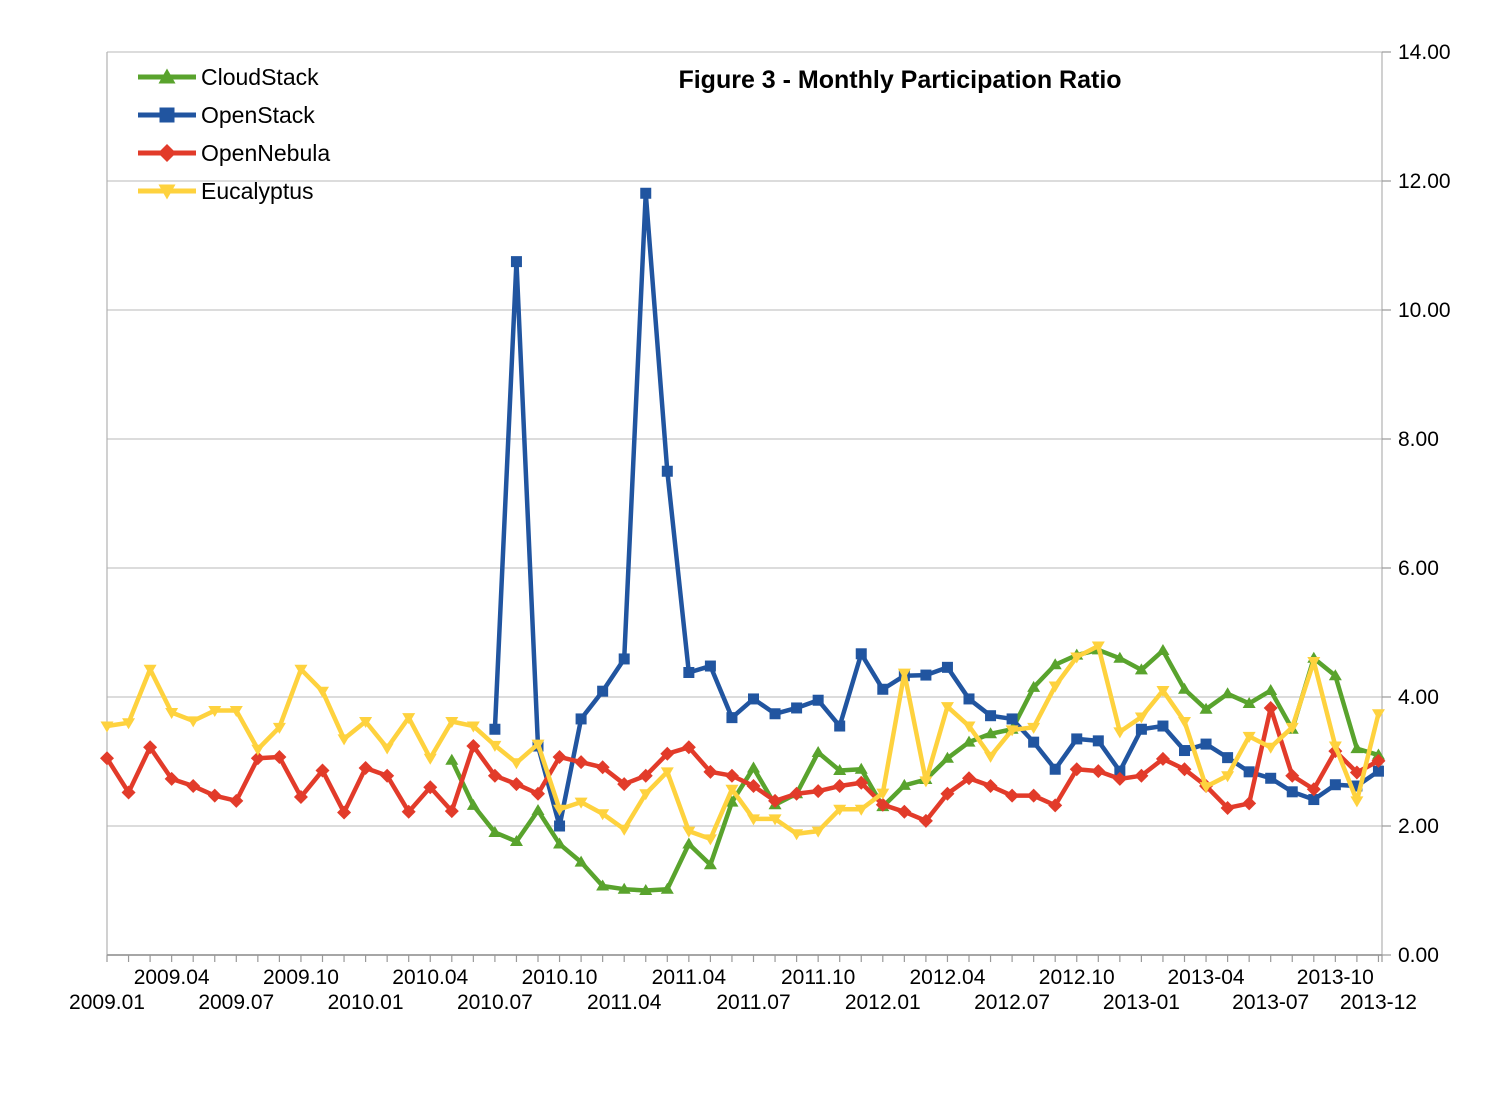 Image resolution: width=1488 pixels, height=1116 pixels. I want to click on series-opennebula, so click(743, 764).